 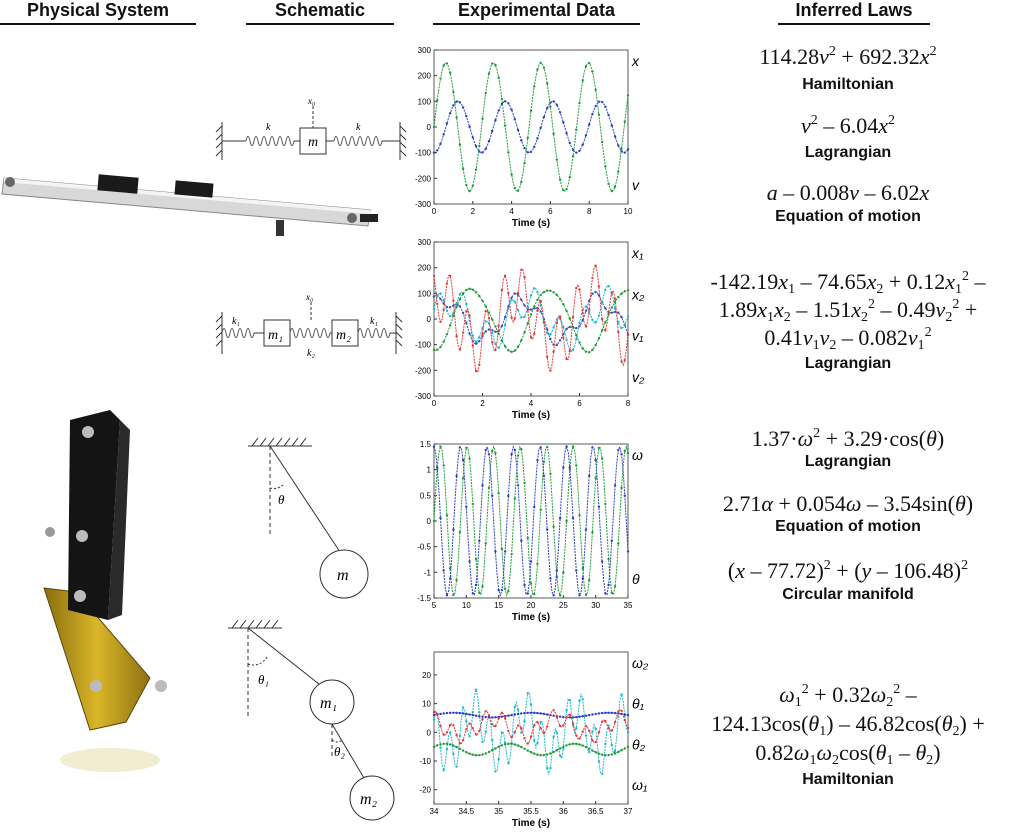 I want to click on y-tick-label: -100, so click(x=423, y=345).